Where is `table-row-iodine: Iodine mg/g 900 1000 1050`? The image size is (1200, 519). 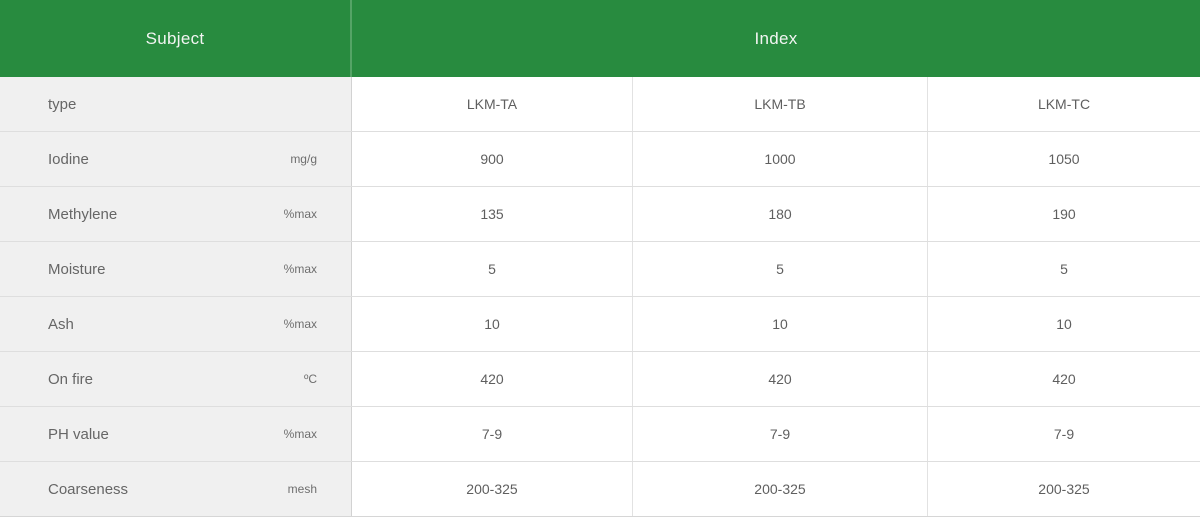 table-row-iodine: Iodine mg/g 900 1000 1050 is located at coordinates (600, 159).